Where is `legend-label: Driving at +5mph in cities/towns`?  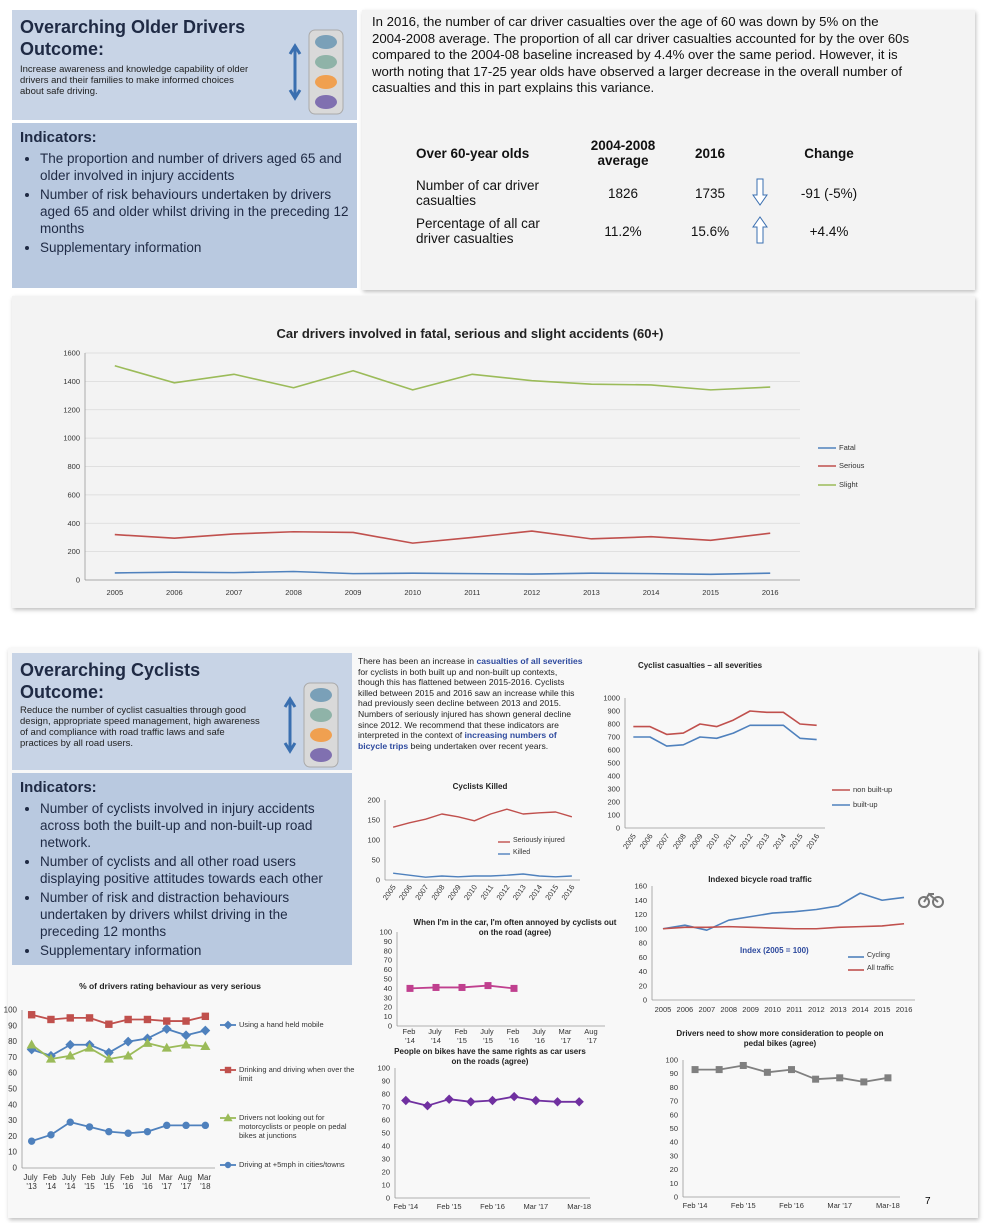
legend-label: Driving at +5mph in cities/towns is located at coordinates (292, 1165).